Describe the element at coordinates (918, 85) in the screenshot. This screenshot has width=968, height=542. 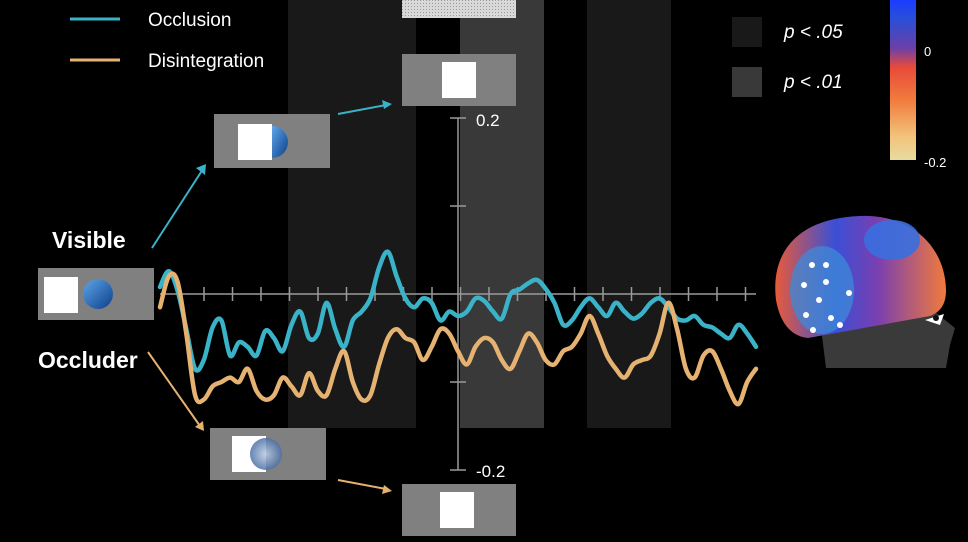
I see `colorbar: 0 -0.2` at that location.